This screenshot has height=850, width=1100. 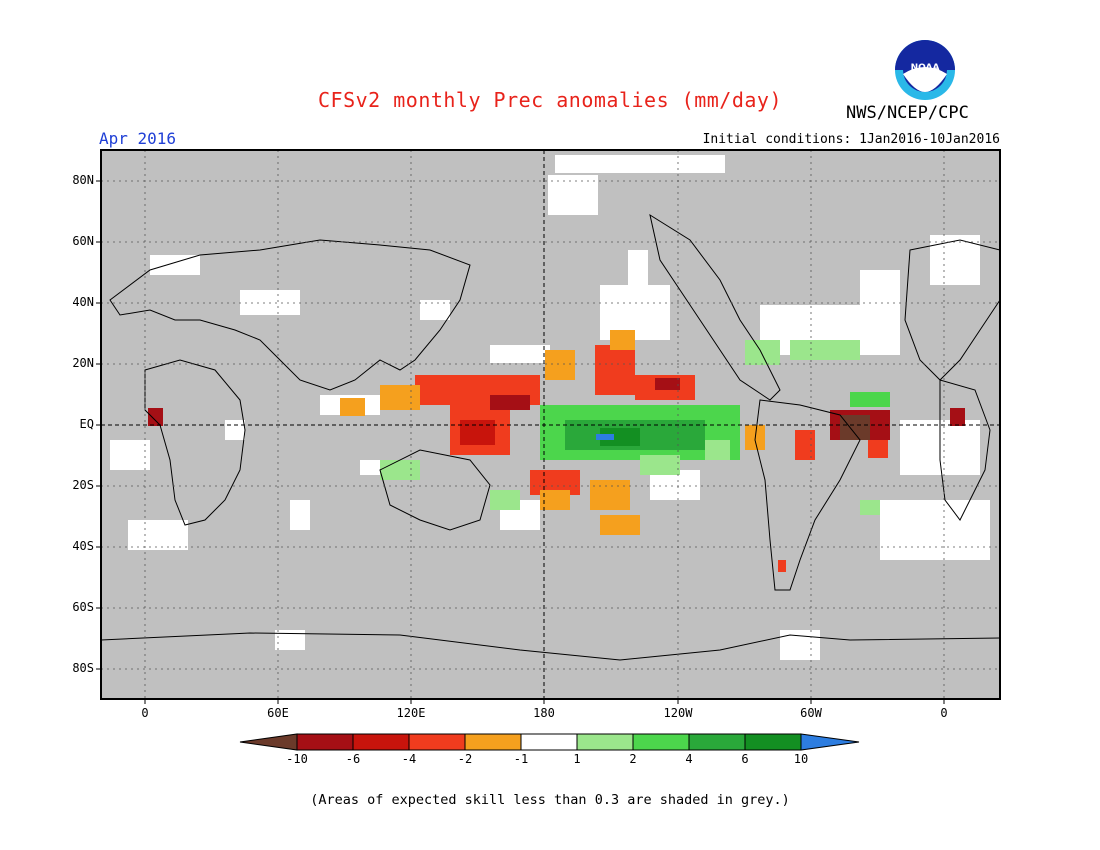 I want to click on colorbar-label: 2, so click(x=633, y=759).